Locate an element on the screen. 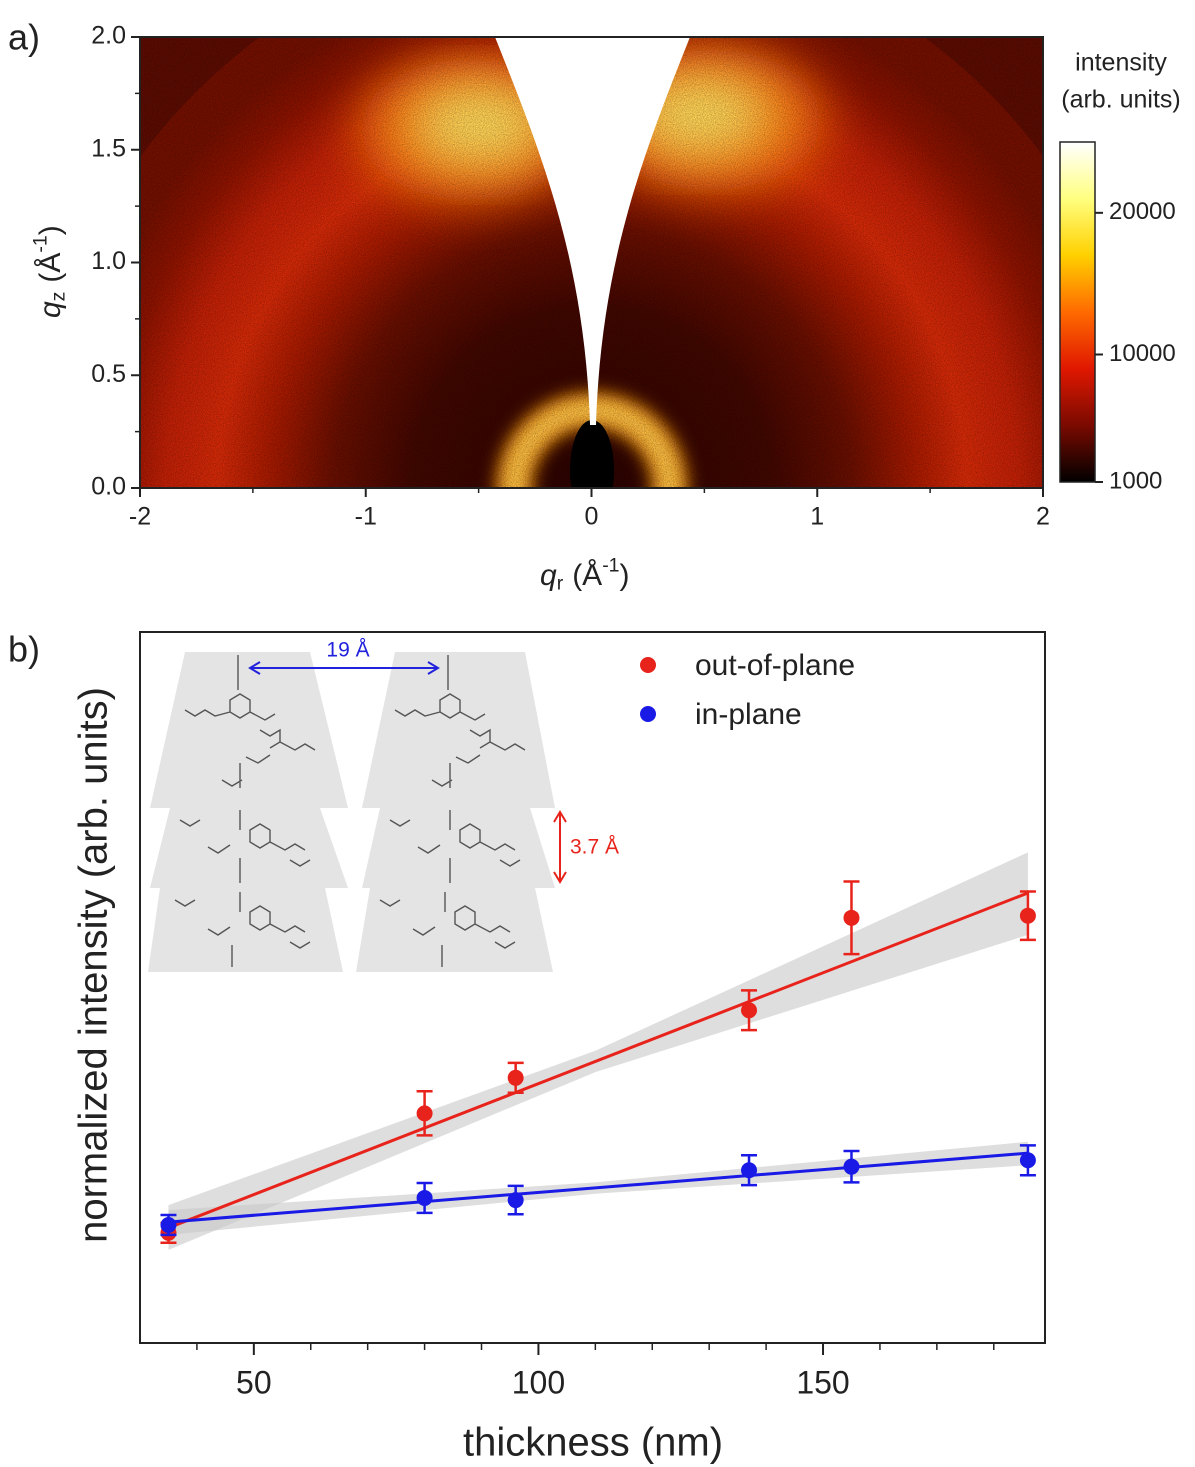  colorbar is located at coordinates (1077, 312).